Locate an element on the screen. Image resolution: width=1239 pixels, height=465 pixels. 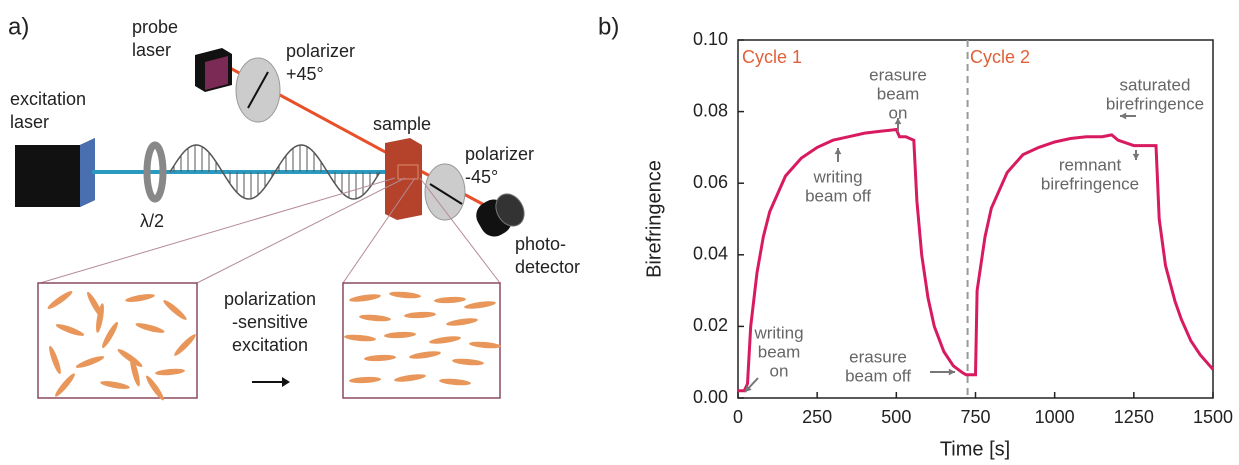
y-tick-label: 0.04 is located at coordinates (710, 254).